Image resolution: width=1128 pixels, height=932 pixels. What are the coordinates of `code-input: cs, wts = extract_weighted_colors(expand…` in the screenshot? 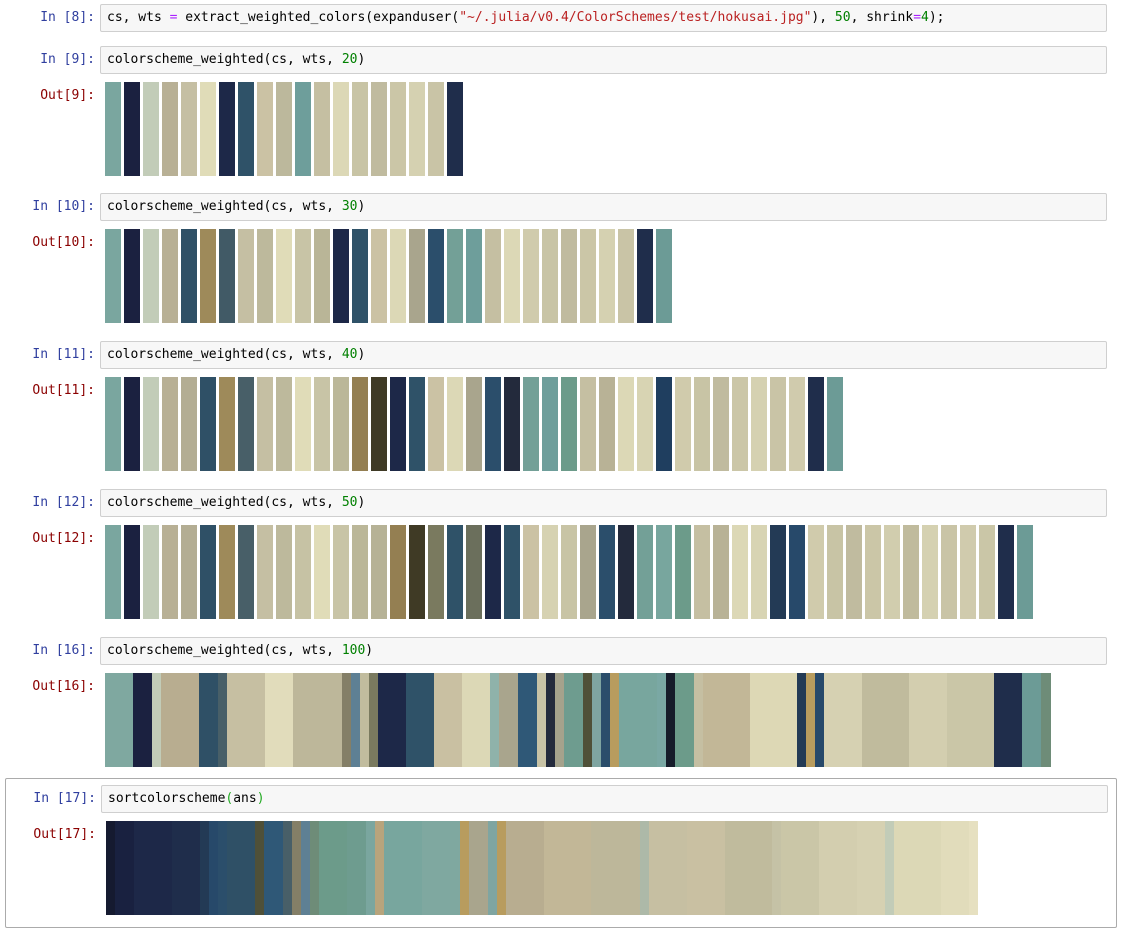 It's located at (603, 18).